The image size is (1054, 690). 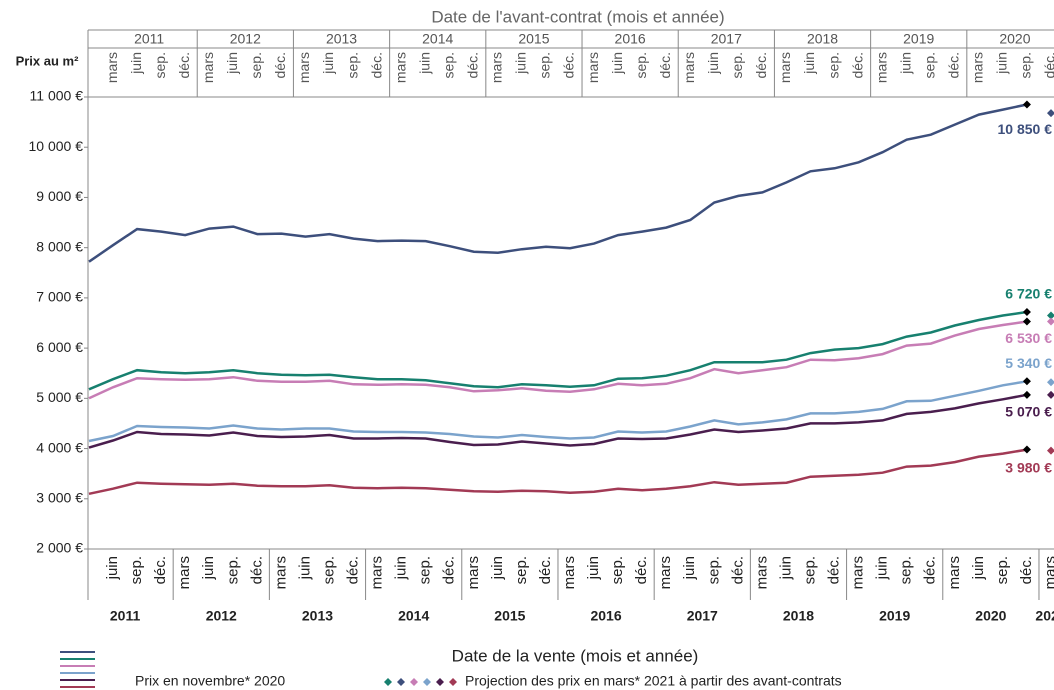 I want to click on x-year-label: 2011, so click(x=125, y=616).